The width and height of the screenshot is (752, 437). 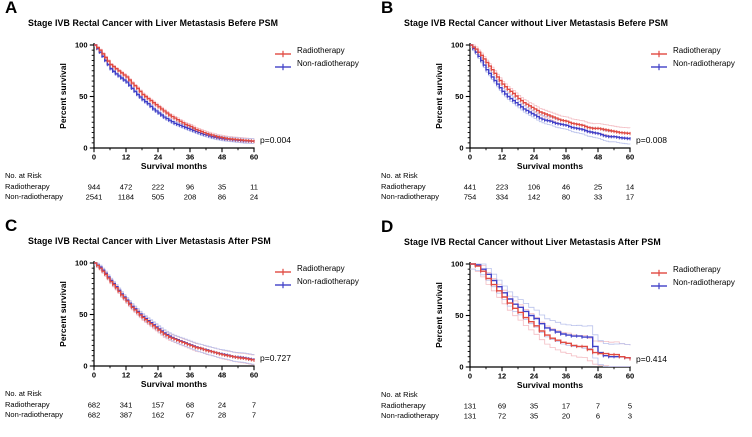 I want to click on x-tick-label: 36, so click(x=566, y=157).